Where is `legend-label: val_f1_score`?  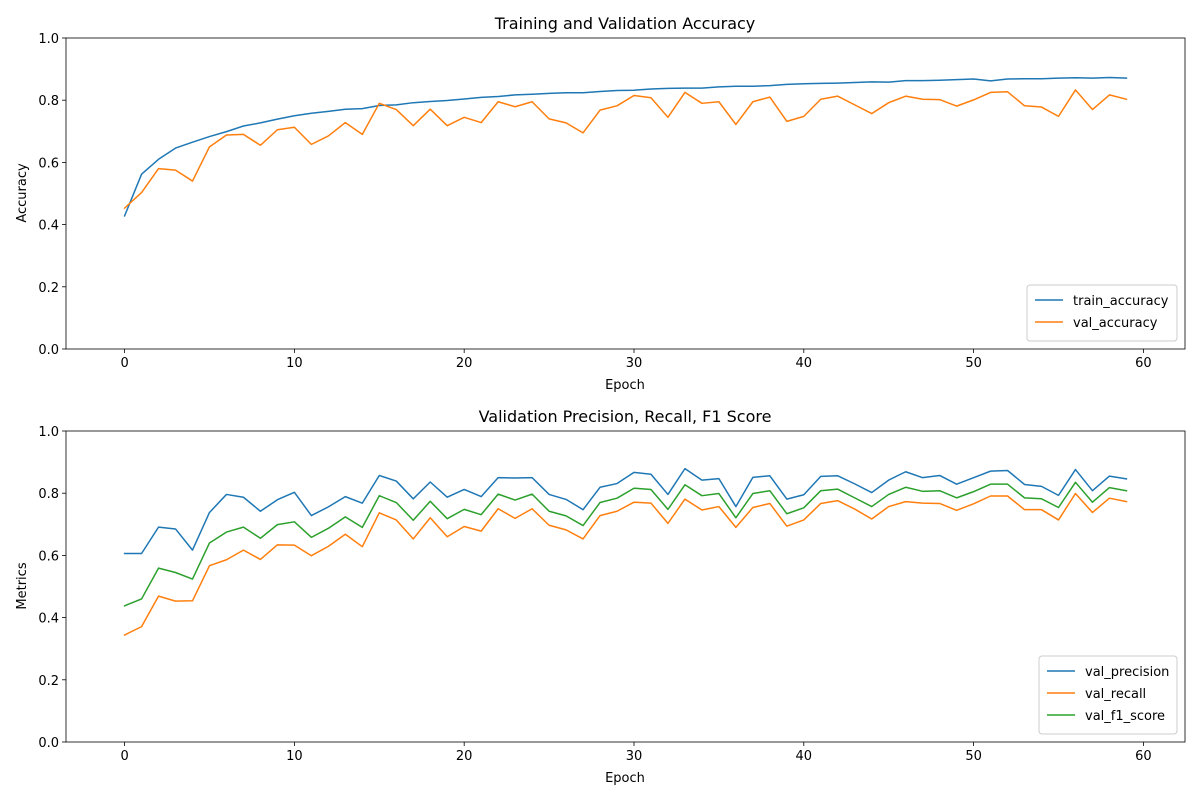
legend-label: val_f1_score is located at coordinates (1125, 716).